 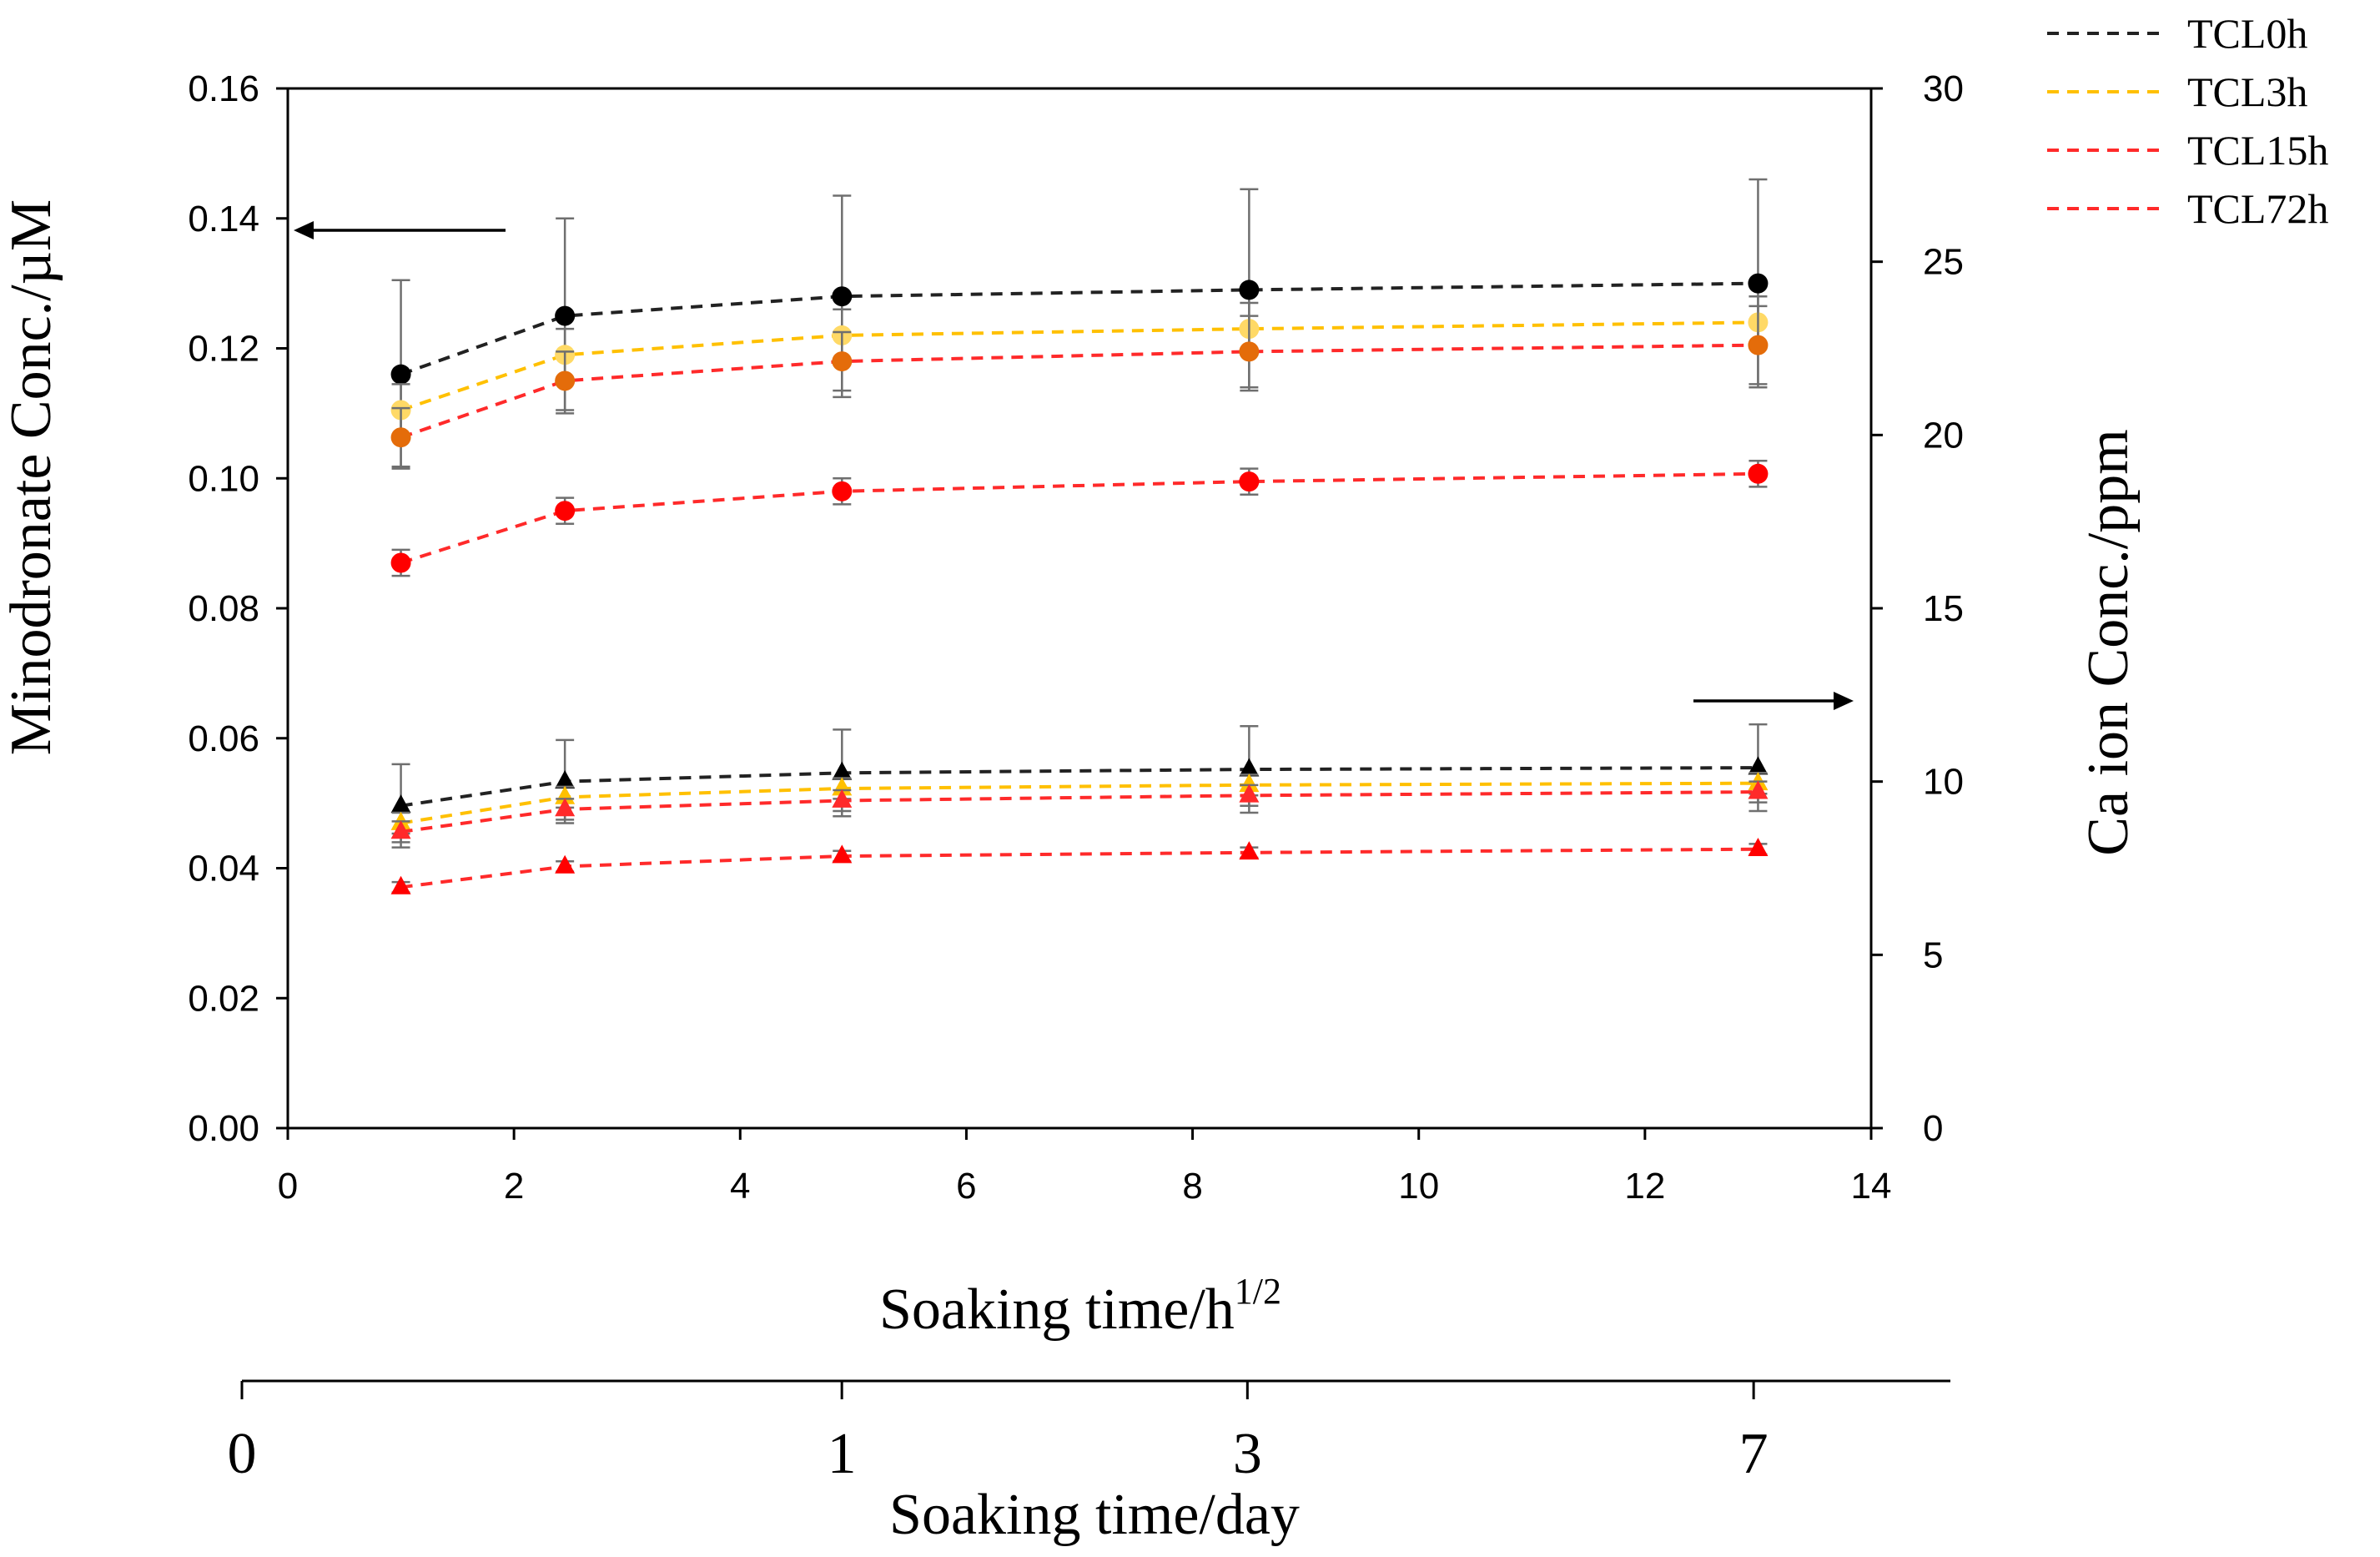 I want to click on y-left-tick-label: 0.14, so click(x=223, y=219).